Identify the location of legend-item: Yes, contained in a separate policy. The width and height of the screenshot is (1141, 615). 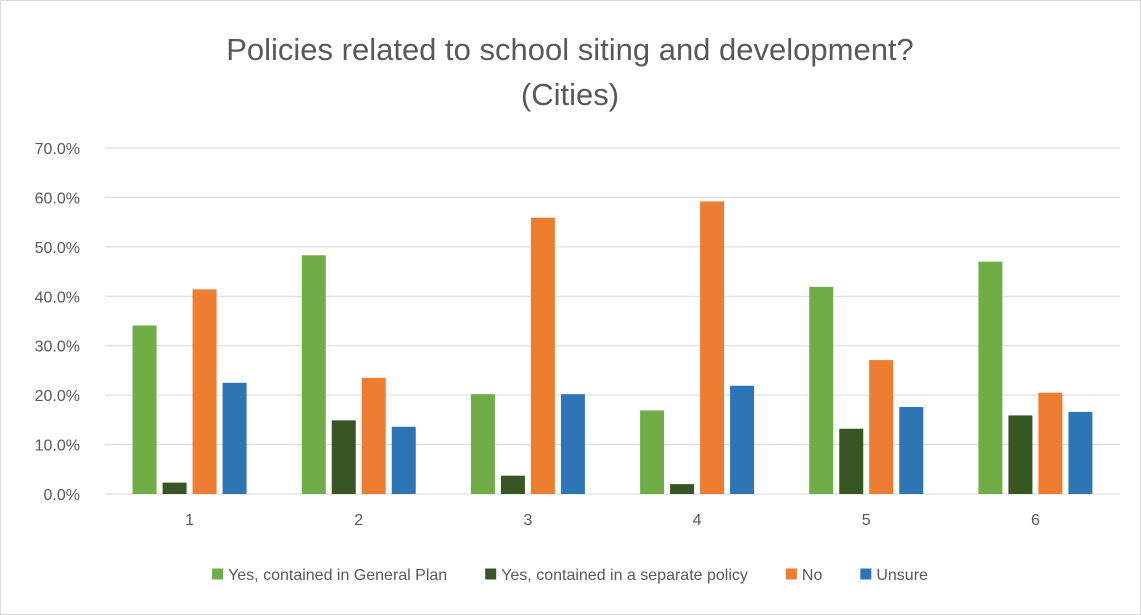
(616, 575).